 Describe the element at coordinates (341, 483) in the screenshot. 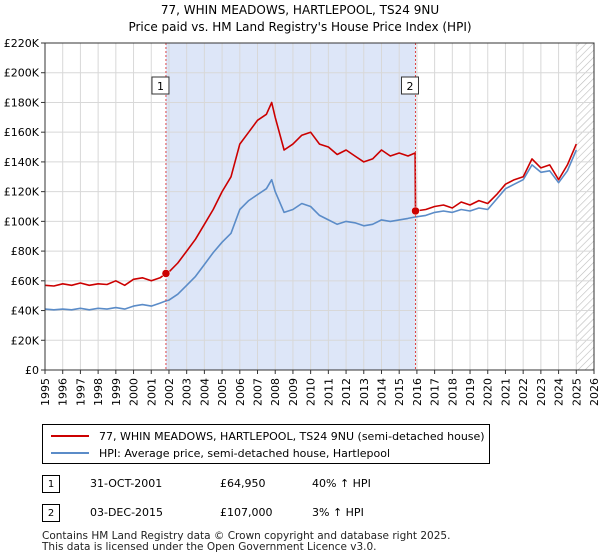

I see `transaction-hpi-change: 40% ↑ HPI` at that location.